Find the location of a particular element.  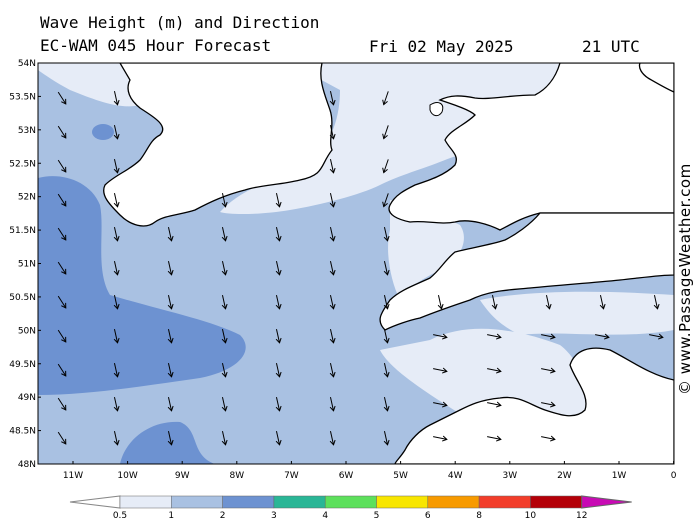

lon-label: 11W is located at coordinates (73, 476).